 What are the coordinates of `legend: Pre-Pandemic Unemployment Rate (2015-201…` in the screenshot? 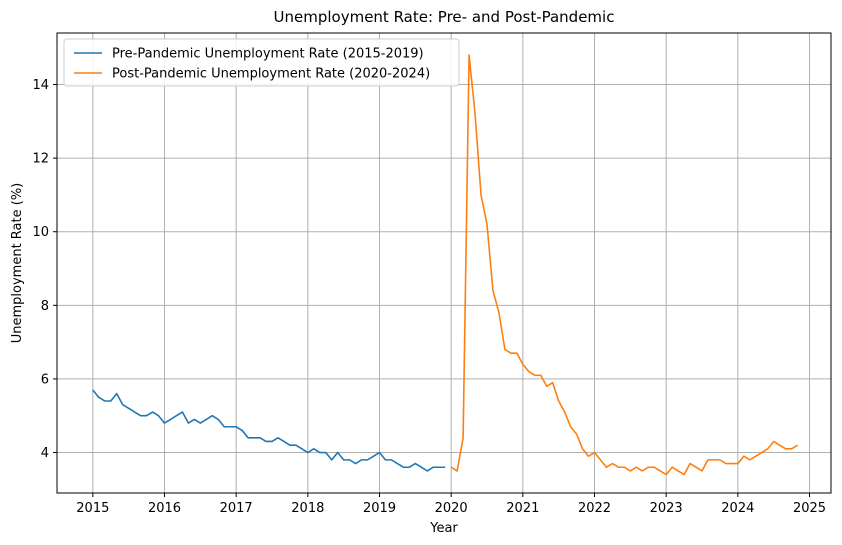 It's located at (261, 62).